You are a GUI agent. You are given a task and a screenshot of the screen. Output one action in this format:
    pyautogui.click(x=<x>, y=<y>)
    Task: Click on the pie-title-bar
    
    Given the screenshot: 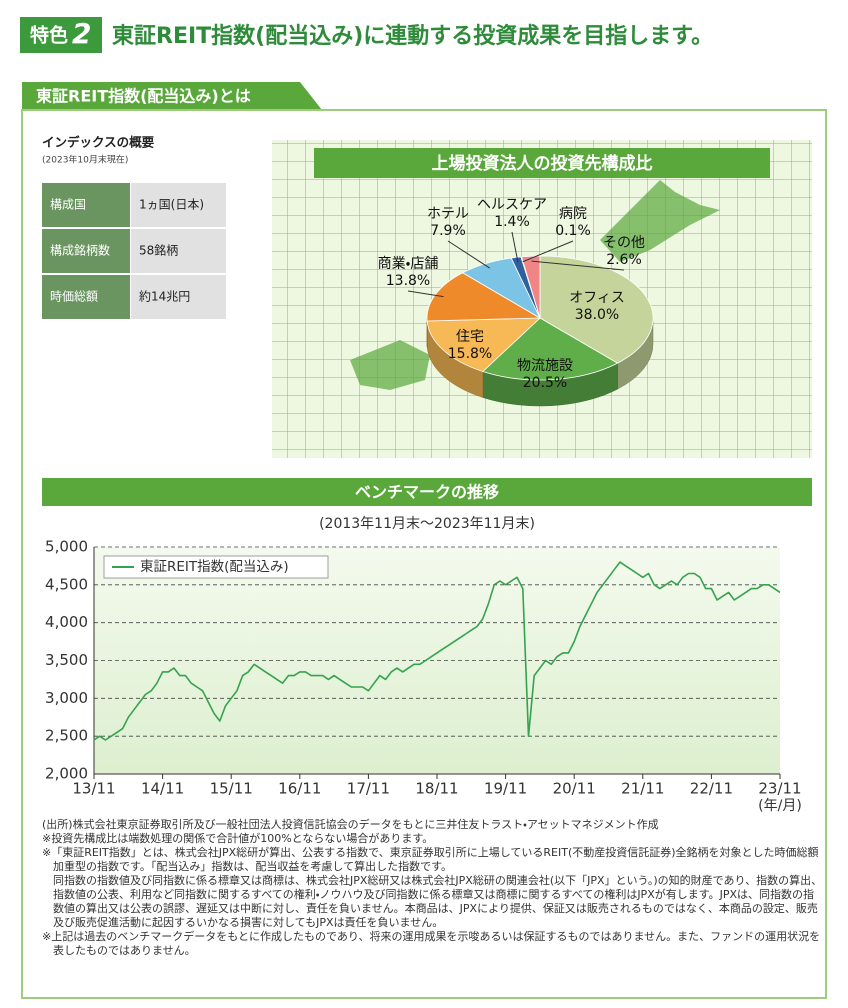 What is the action you would take?
    pyautogui.click(x=542, y=163)
    